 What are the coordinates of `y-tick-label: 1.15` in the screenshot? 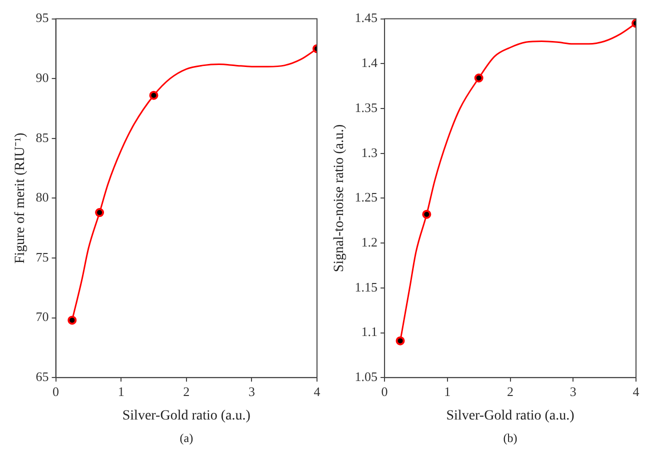 It's located at (366, 286).